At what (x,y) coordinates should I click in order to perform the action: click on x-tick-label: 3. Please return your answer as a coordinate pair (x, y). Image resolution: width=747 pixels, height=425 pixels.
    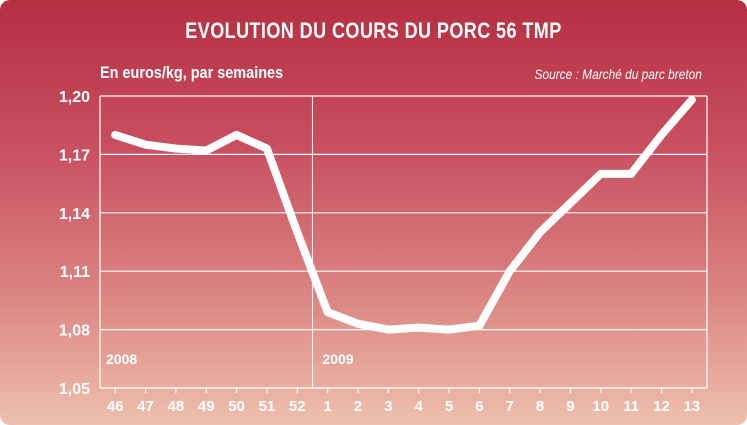
    Looking at the image, I should click on (388, 406).